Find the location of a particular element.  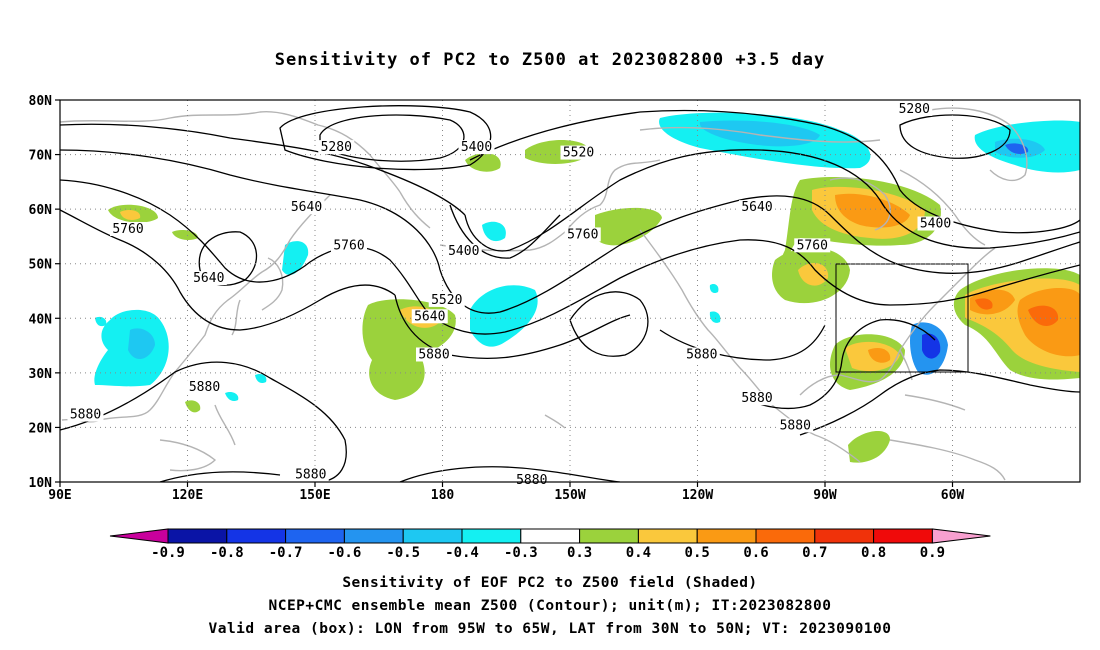

contour-5400-mid is located at coordinates (505, 231).